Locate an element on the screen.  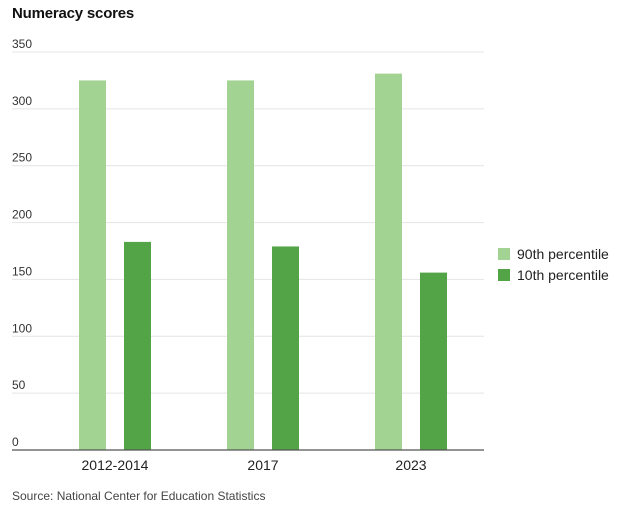
legend-label: 90th percentile is located at coordinates (563, 253).